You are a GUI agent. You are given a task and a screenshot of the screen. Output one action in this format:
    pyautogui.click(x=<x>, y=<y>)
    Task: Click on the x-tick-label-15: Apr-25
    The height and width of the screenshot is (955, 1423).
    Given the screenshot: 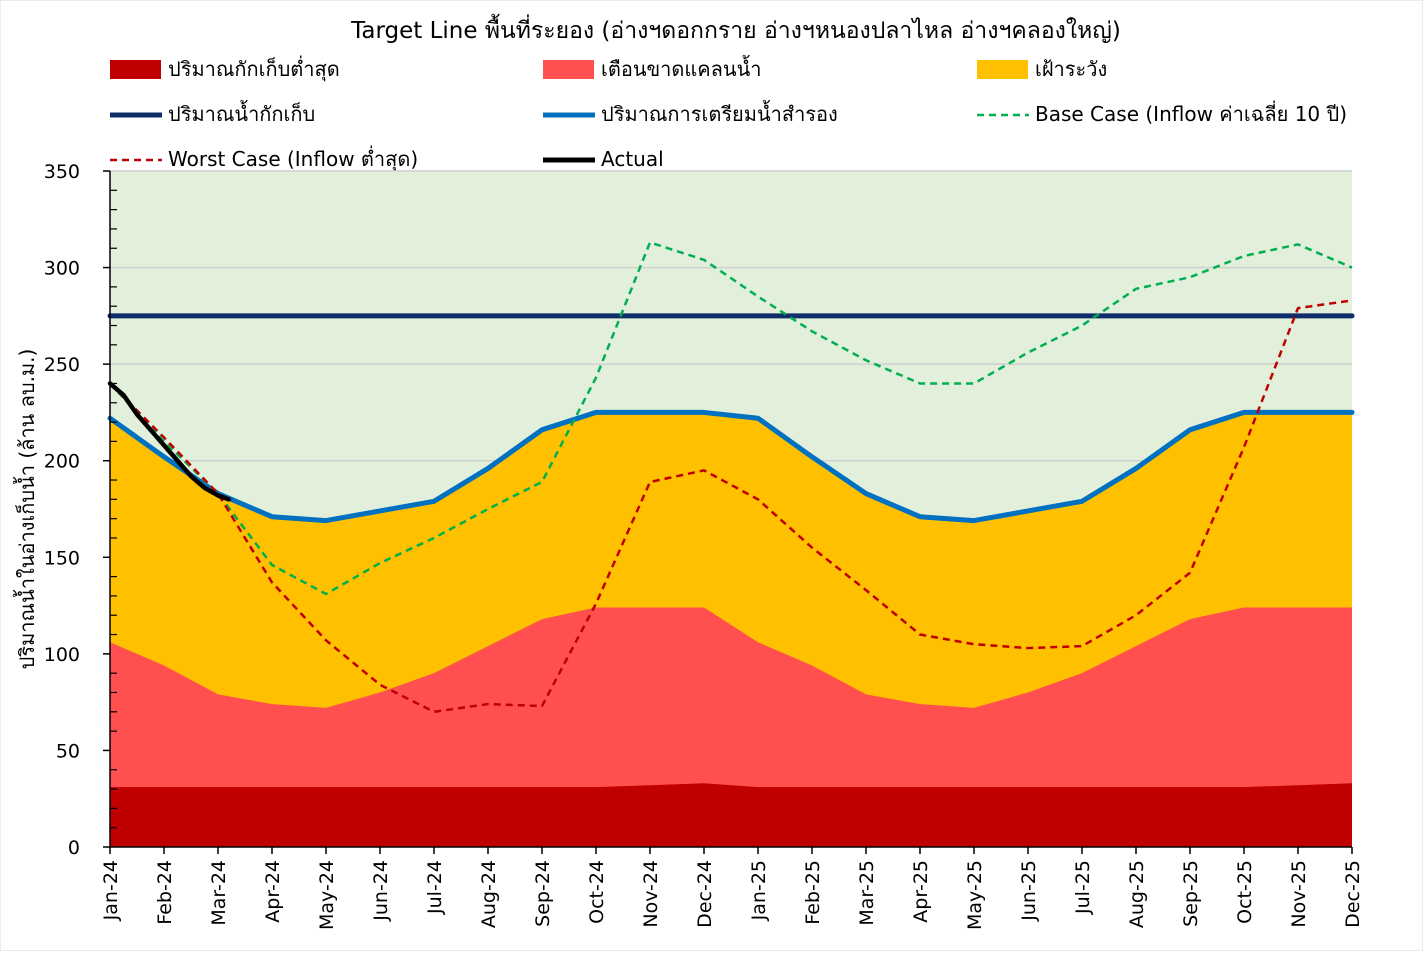 What is the action you would take?
    pyautogui.click(x=921, y=891)
    